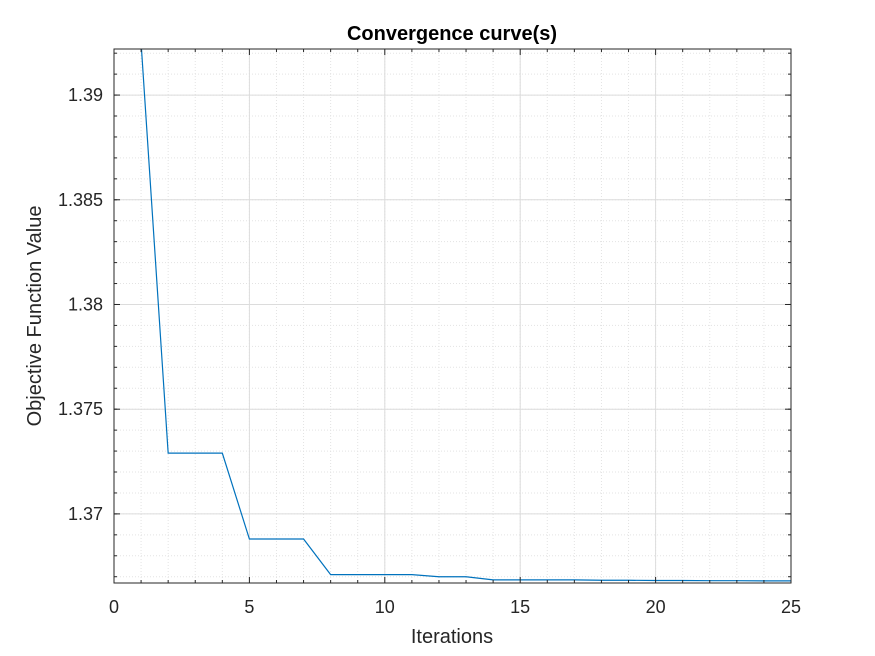  What do you see at coordinates (80, 200) in the screenshot?
I see `y-tick-label: 1.385` at bounding box center [80, 200].